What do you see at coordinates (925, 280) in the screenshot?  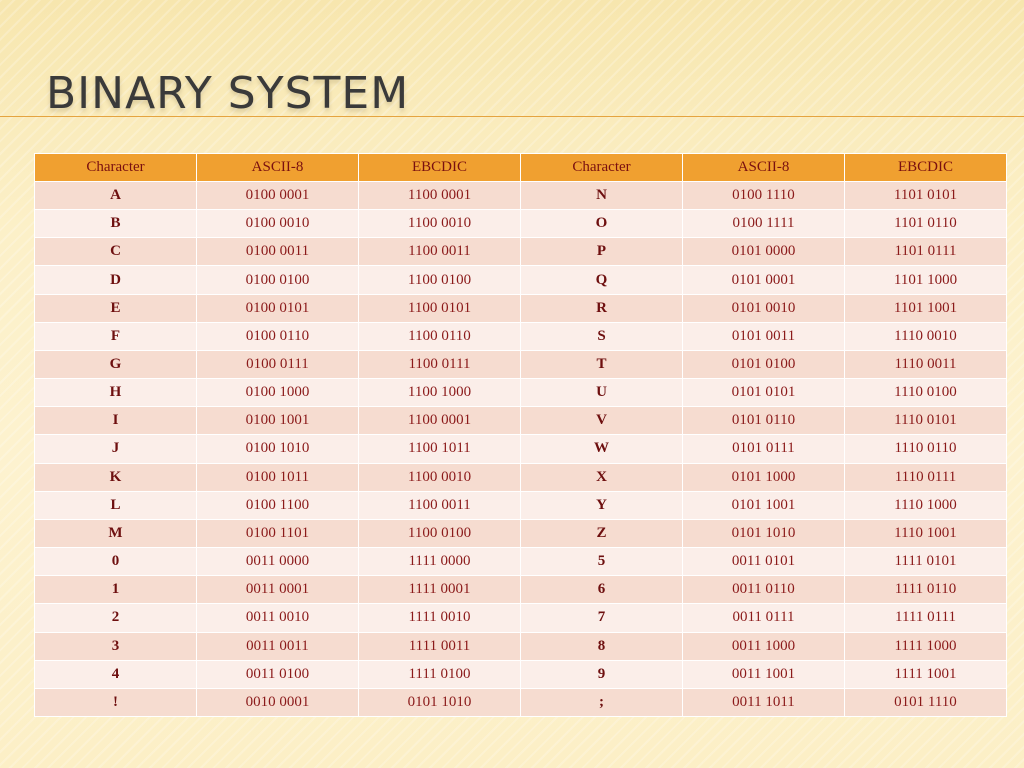 I see `cell-ebcdic-right: 1101 1000` at bounding box center [925, 280].